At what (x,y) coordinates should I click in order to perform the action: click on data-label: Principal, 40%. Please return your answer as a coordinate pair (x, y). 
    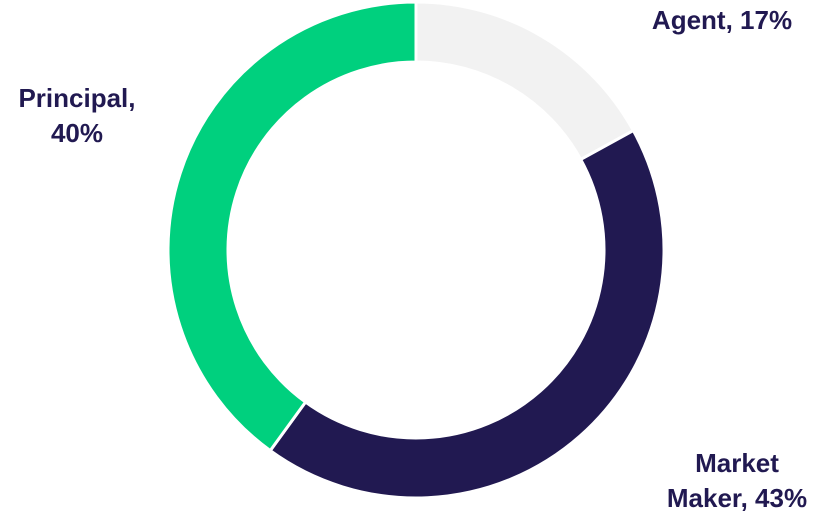
    Looking at the image, I should click on (76, 115).